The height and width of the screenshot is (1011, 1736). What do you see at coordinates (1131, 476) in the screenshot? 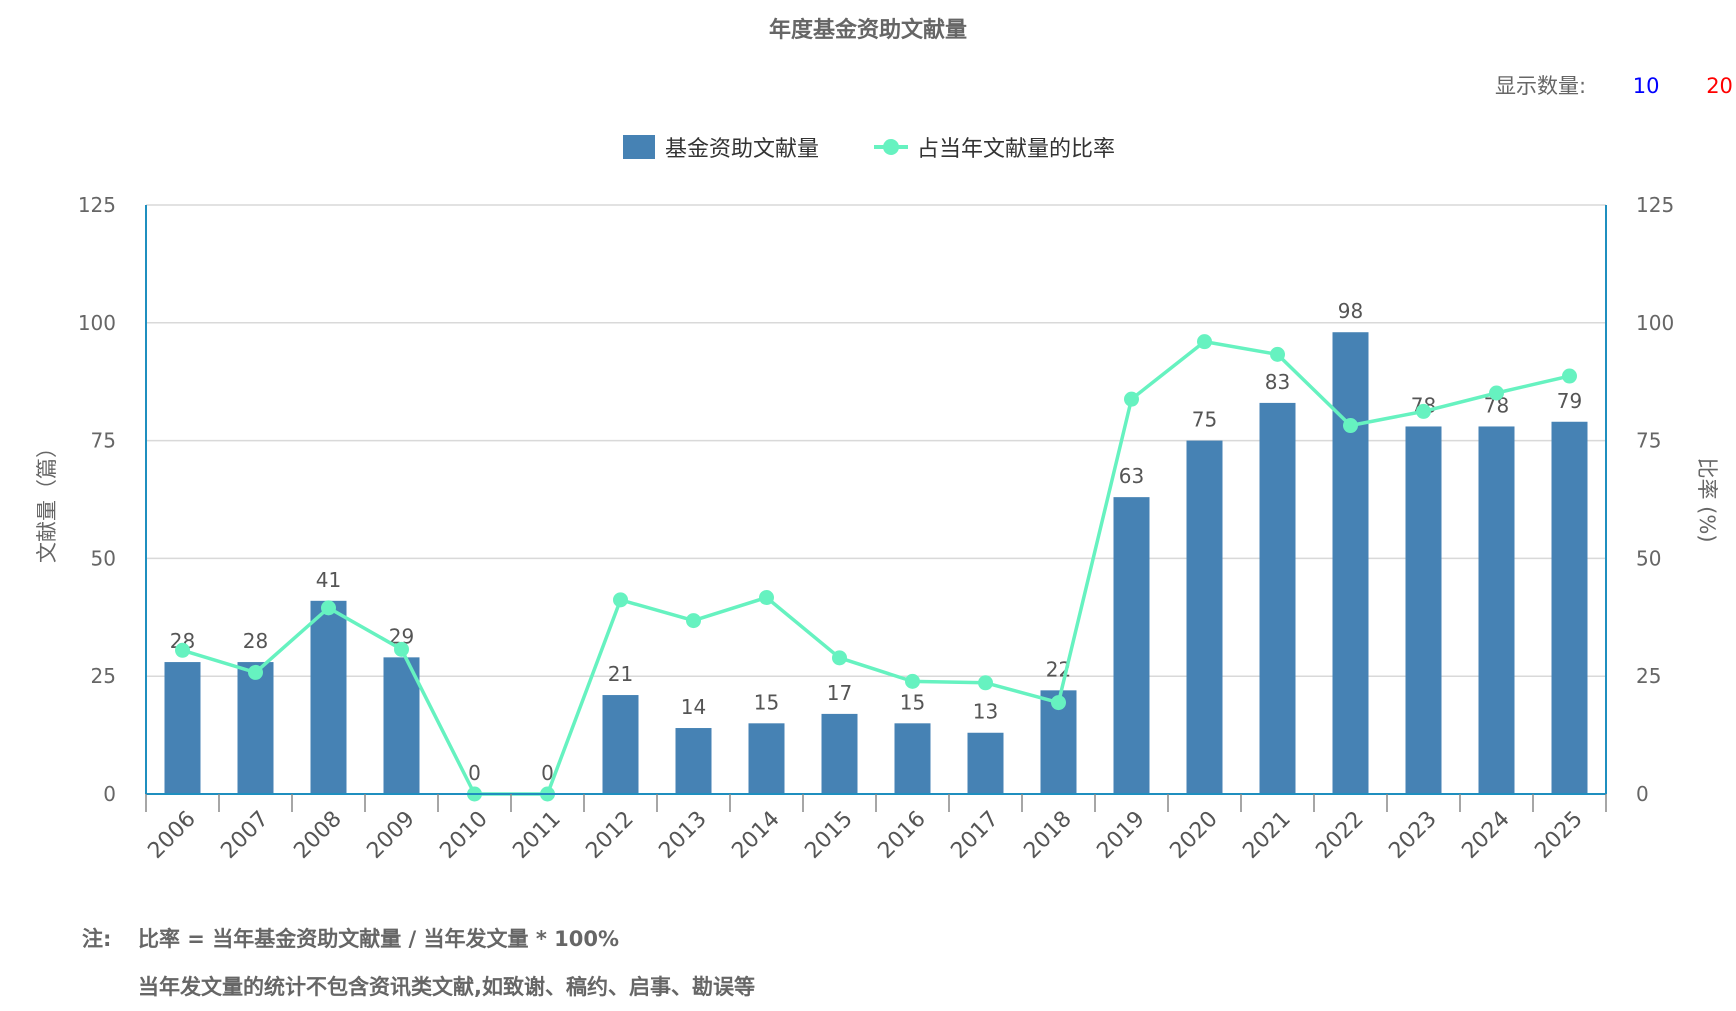
I see `bar-value-label: 63` at bounding box center [1131, 476].